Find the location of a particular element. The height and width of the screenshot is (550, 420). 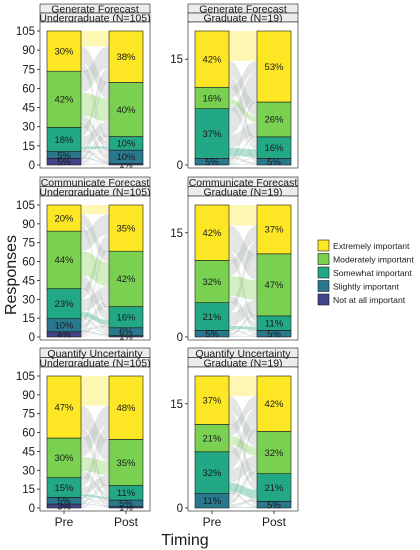

legend-label: Extremely important is located at coordinates (371, 246).